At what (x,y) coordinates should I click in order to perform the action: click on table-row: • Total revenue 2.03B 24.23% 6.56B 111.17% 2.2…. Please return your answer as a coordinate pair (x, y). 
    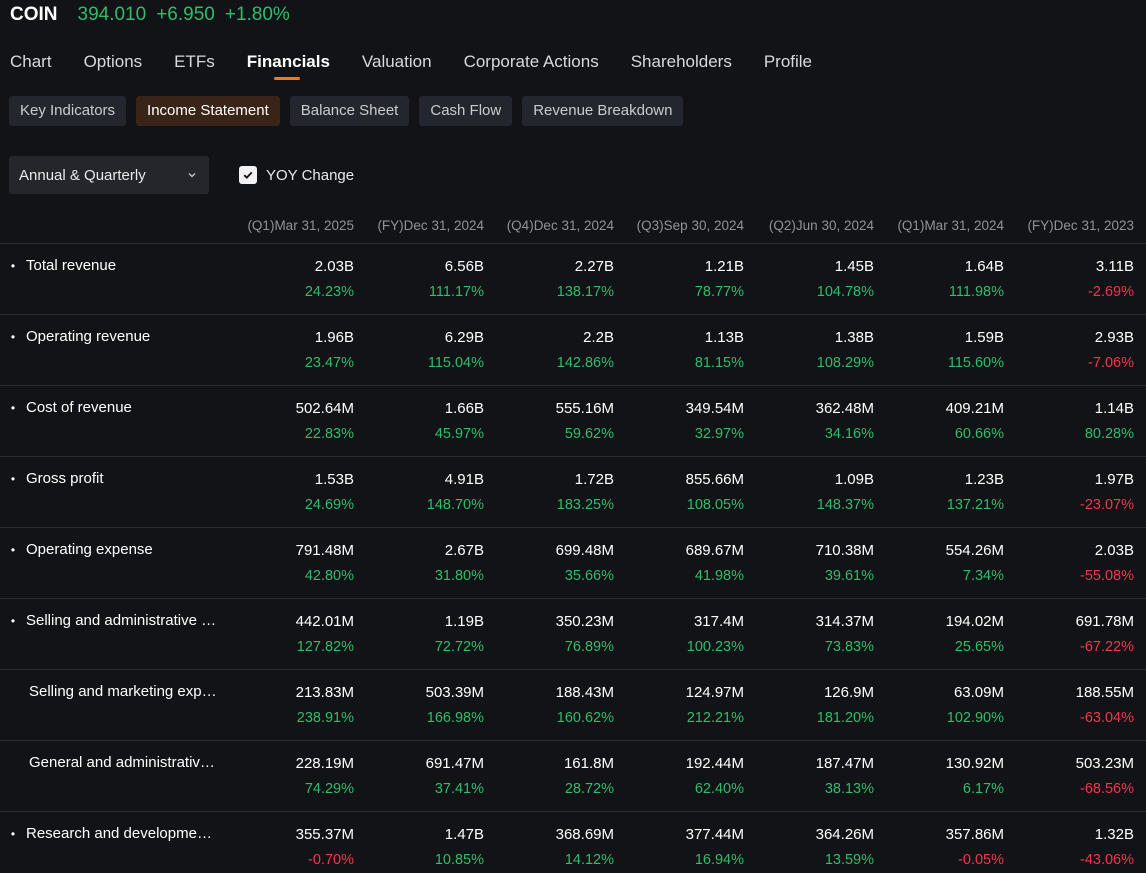
    Looking at the image, I should click on (573, 279).